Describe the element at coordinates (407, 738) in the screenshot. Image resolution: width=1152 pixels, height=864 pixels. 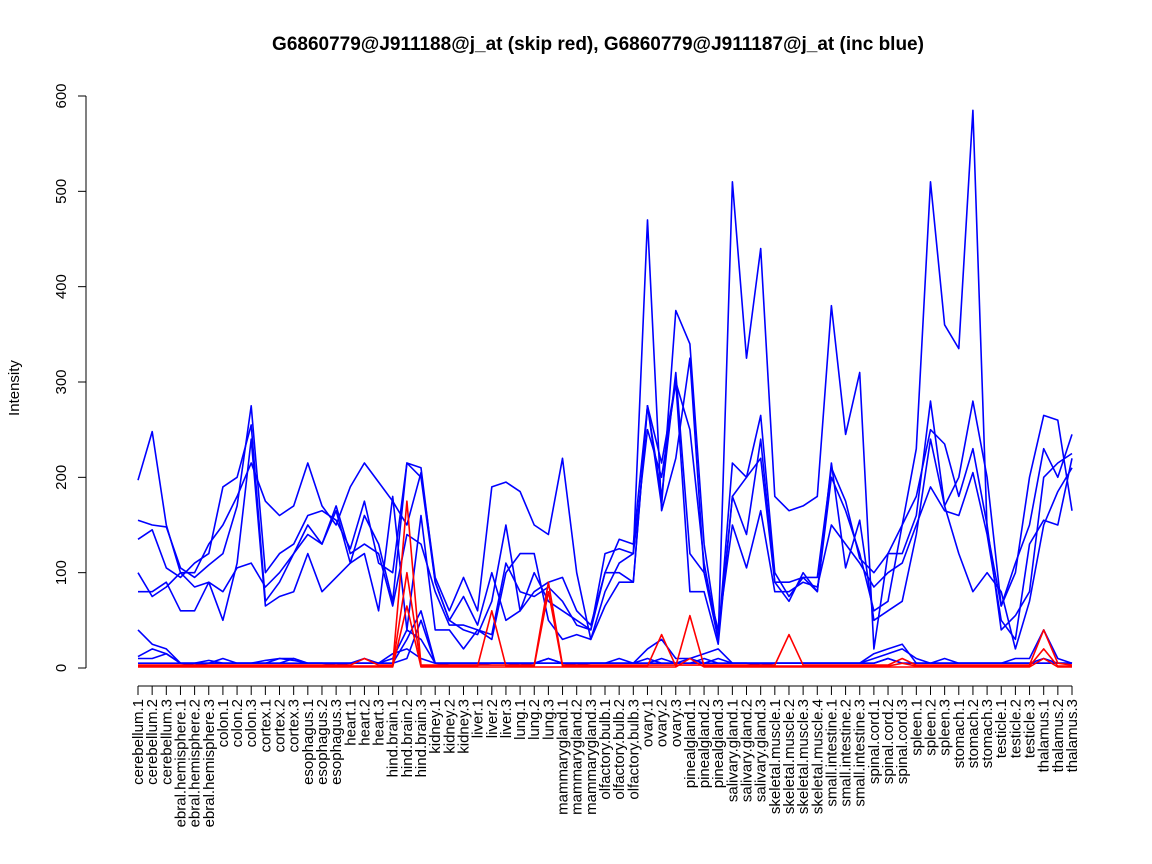
I see `x-tick-label: hind.brain.2` at that location.